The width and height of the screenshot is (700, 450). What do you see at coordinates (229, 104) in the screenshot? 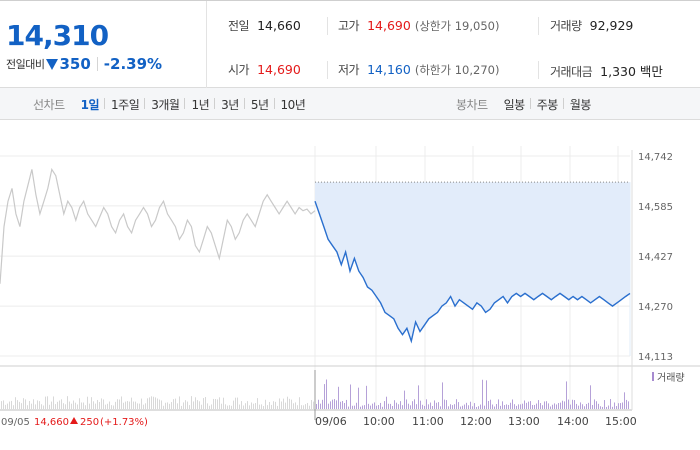
I see `tab-3year: 3년` at bounding box center [229, 104].